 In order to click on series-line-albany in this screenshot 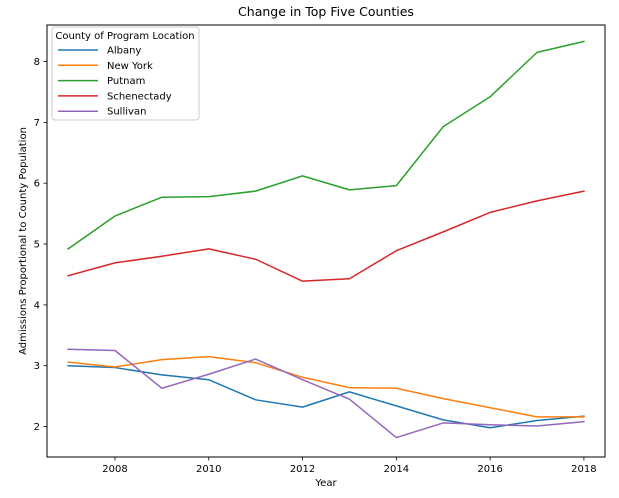, I will do `click(326, 396)`.